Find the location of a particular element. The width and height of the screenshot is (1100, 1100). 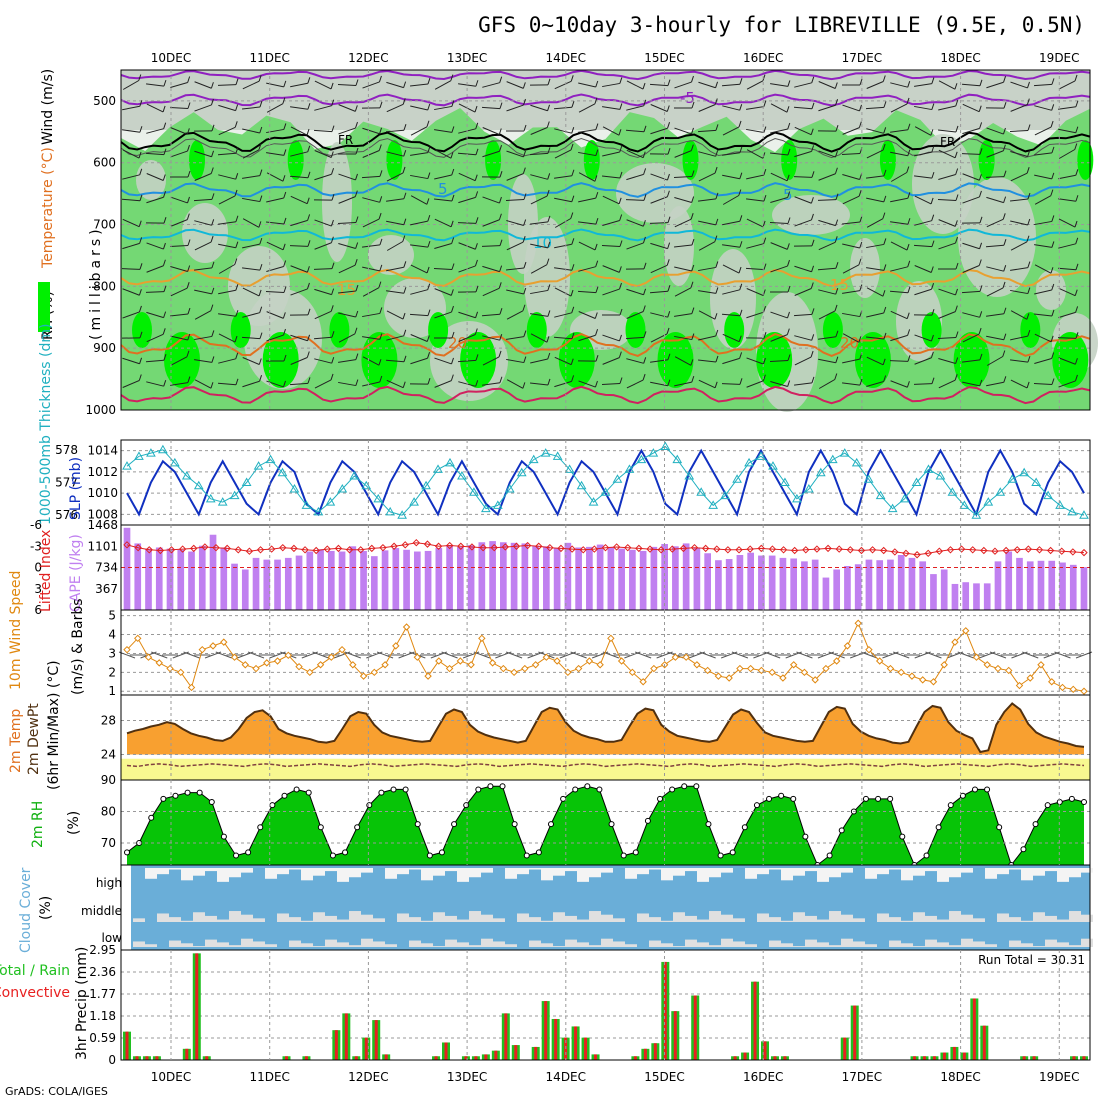

rh-gray-blob is located at coordinates (997, 237).